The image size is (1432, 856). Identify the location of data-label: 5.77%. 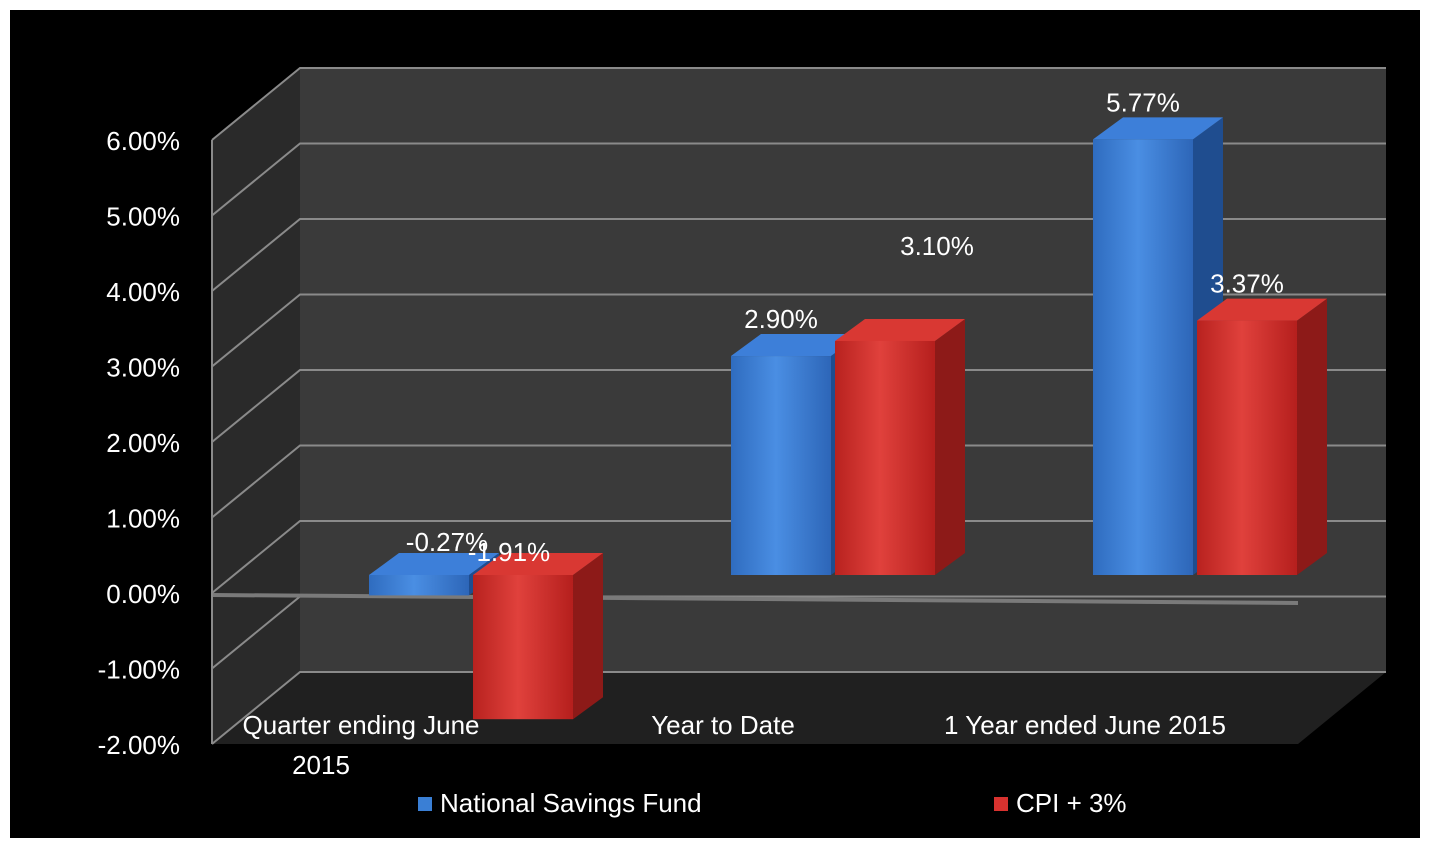
(1143, 102).